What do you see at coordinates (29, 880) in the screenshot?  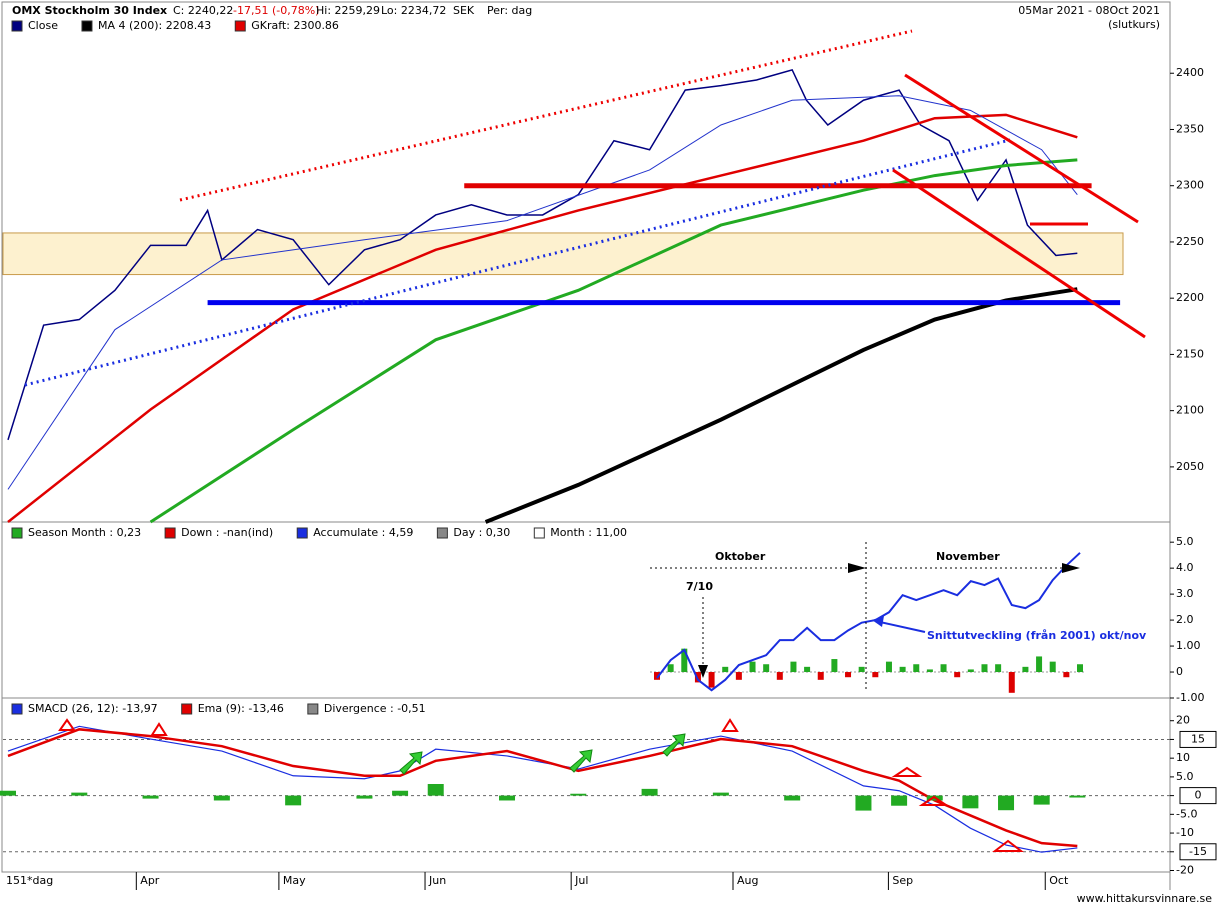 I see `period-label: 151*dag` at bounding box center [29, 880].